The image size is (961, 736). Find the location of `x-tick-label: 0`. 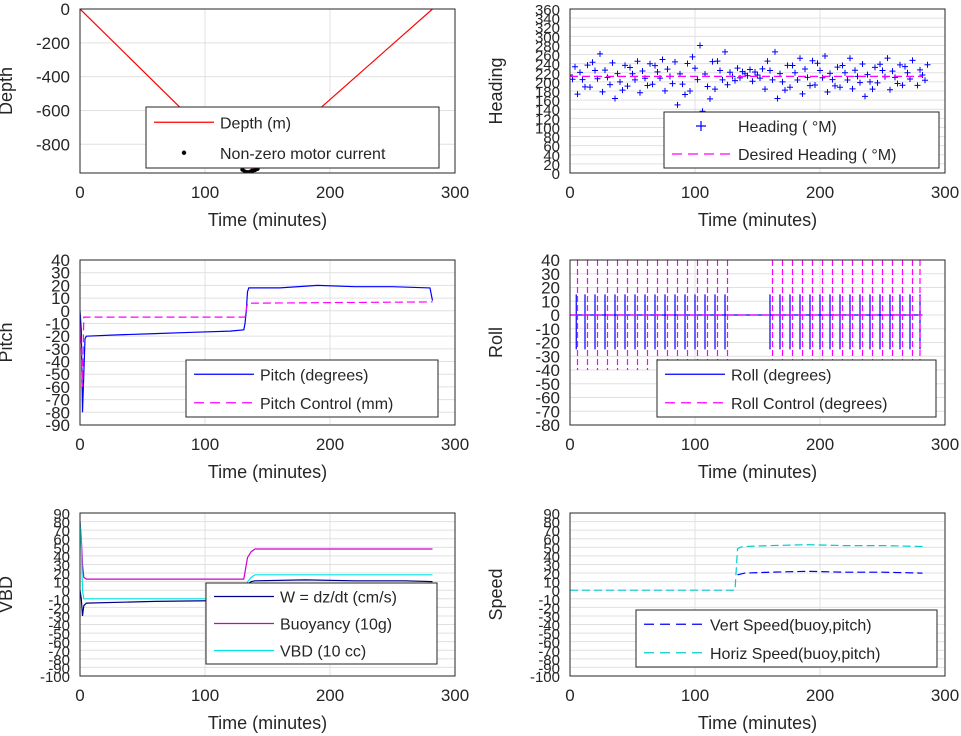

x-tick-label: 0 is located at coordinates (569, 192).